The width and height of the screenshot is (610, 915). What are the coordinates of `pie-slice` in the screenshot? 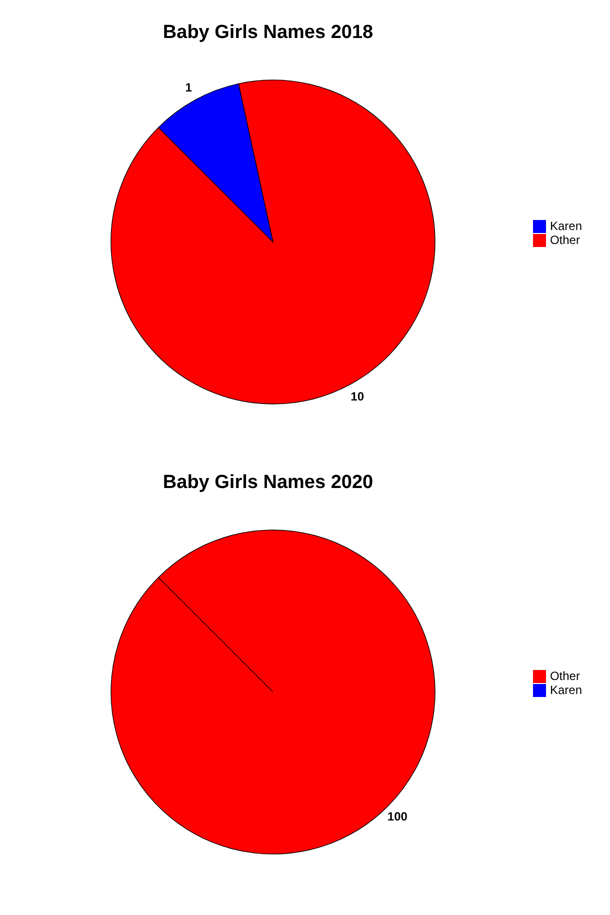 It's located at (216, 162).